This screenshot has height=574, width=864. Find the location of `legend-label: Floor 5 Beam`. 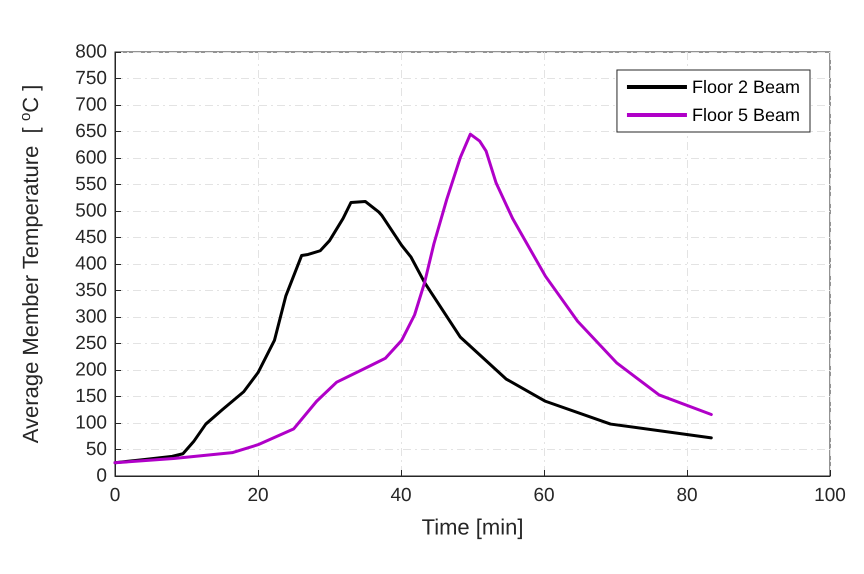

legend-label: Floor 5 Beam is located at coordinates (746, 115).